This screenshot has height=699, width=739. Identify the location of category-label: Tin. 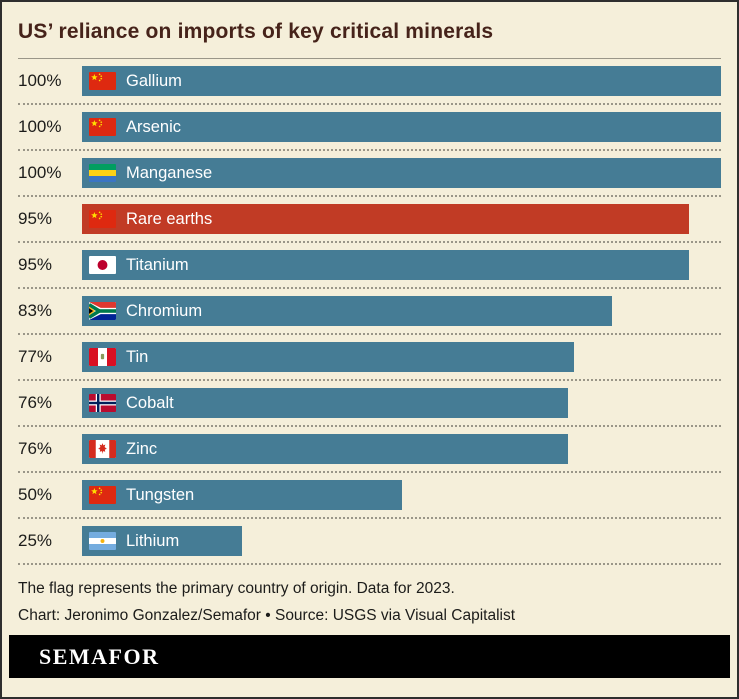
(137, 356).